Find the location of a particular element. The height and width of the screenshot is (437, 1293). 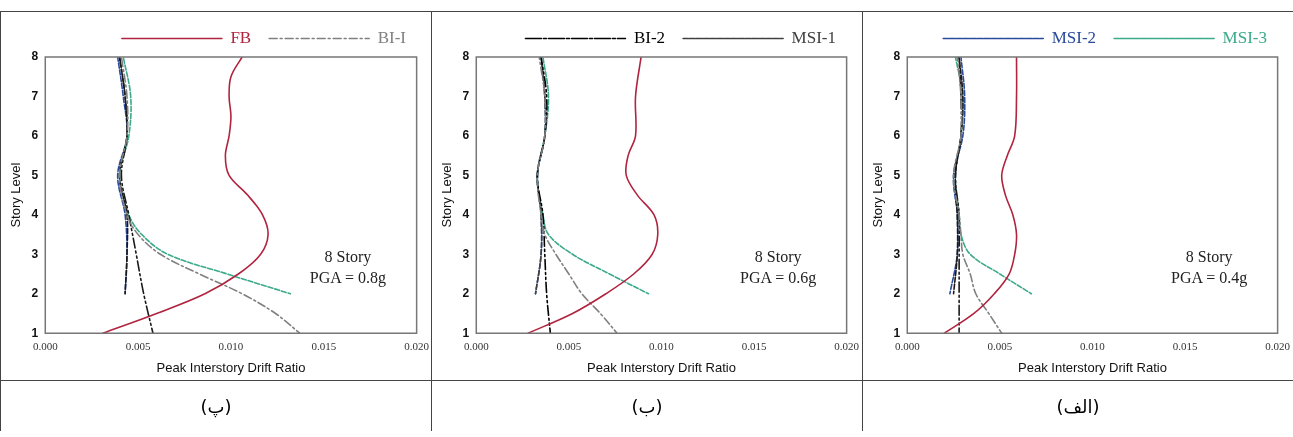

text: BI-I is located at coordinates (392, 37).